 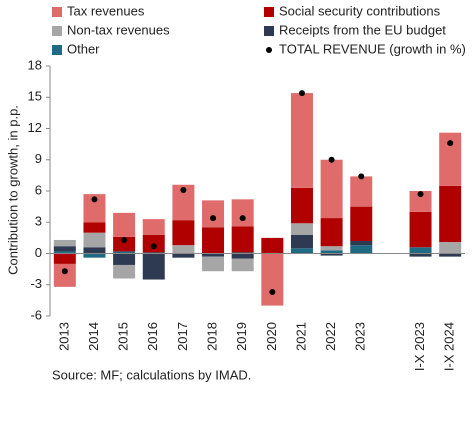 I want to click on y-tick-label: 12, so click(x=35, y=127).